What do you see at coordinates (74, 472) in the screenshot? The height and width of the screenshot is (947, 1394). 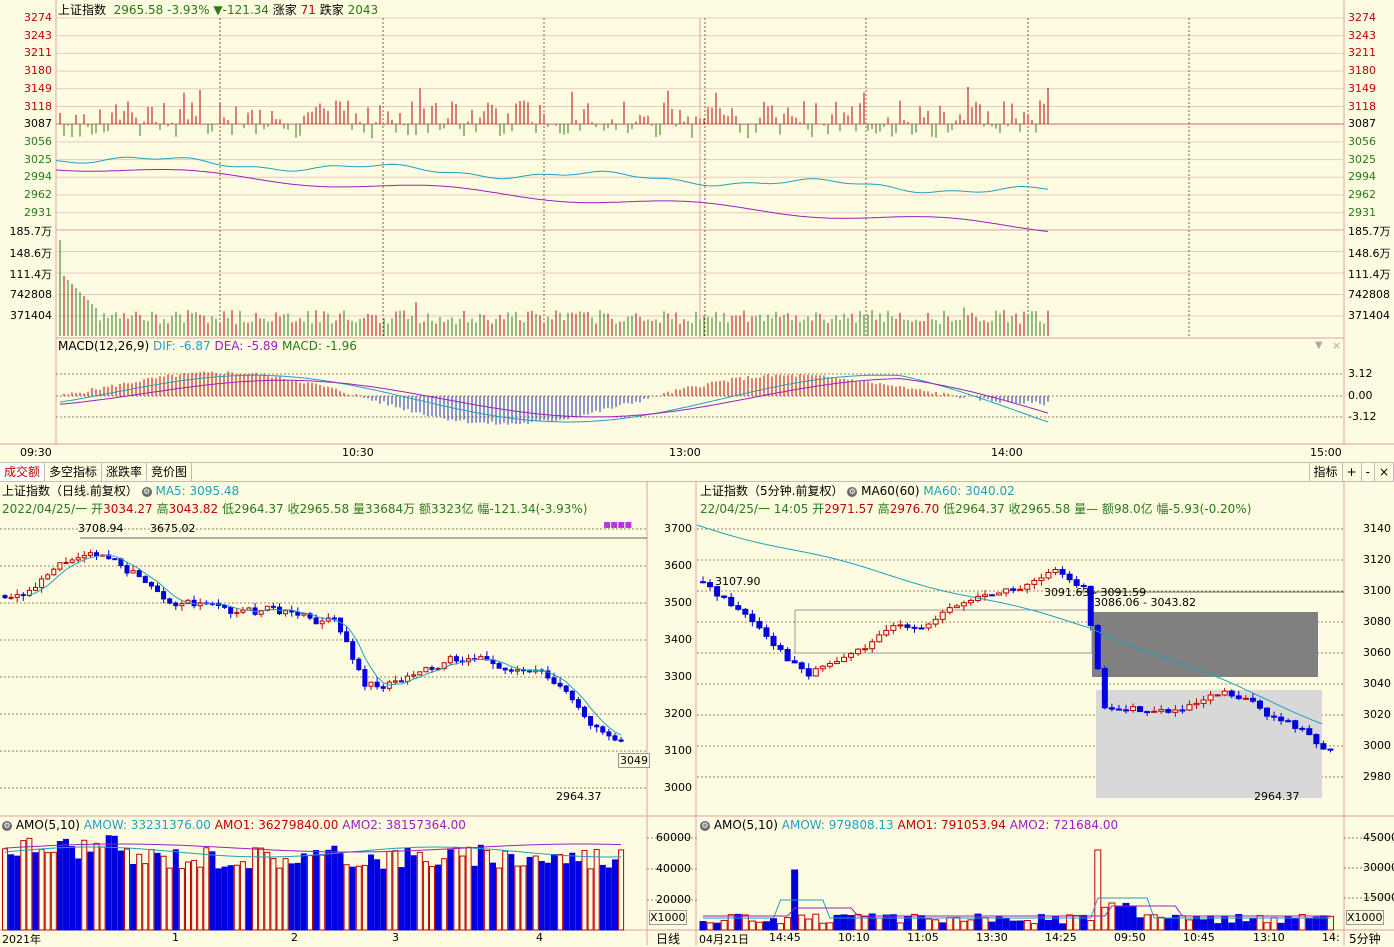 I see `tab-long-short: 多空指标` at bounding box center [74, 472].